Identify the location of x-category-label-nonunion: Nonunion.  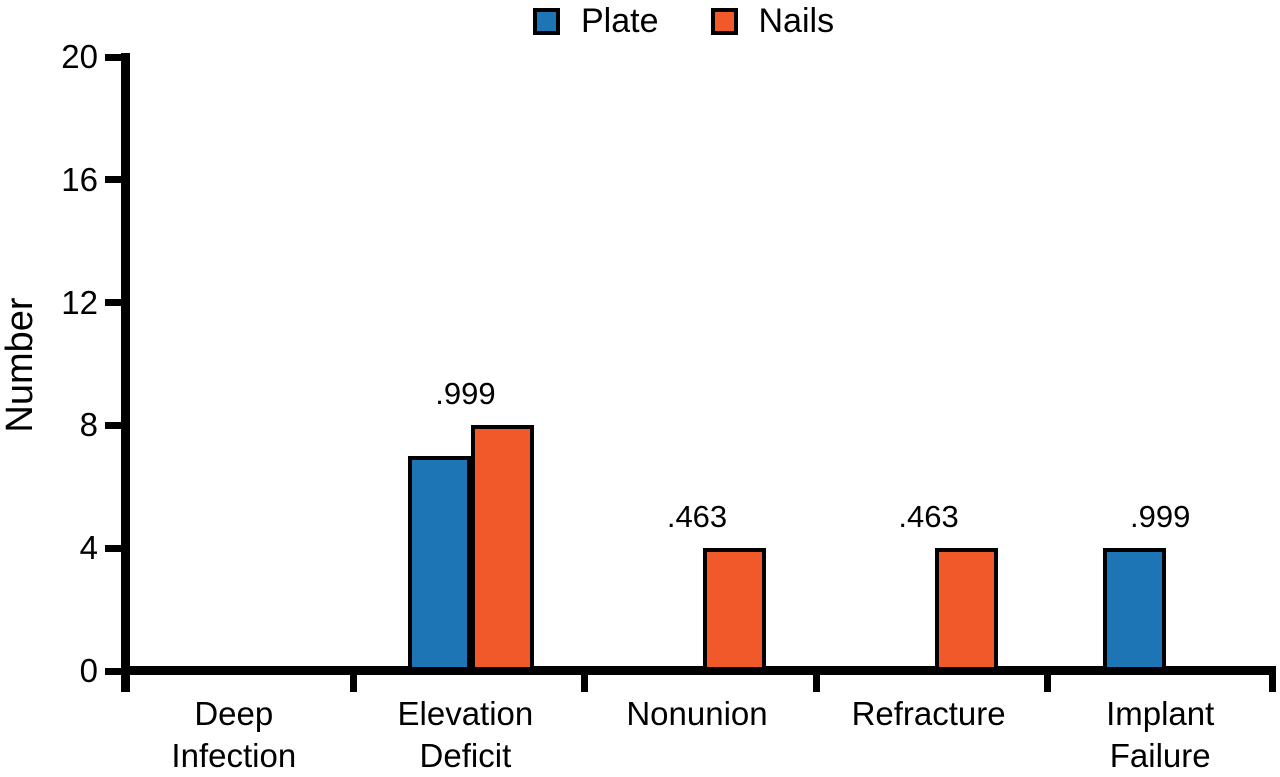
(697, 714).